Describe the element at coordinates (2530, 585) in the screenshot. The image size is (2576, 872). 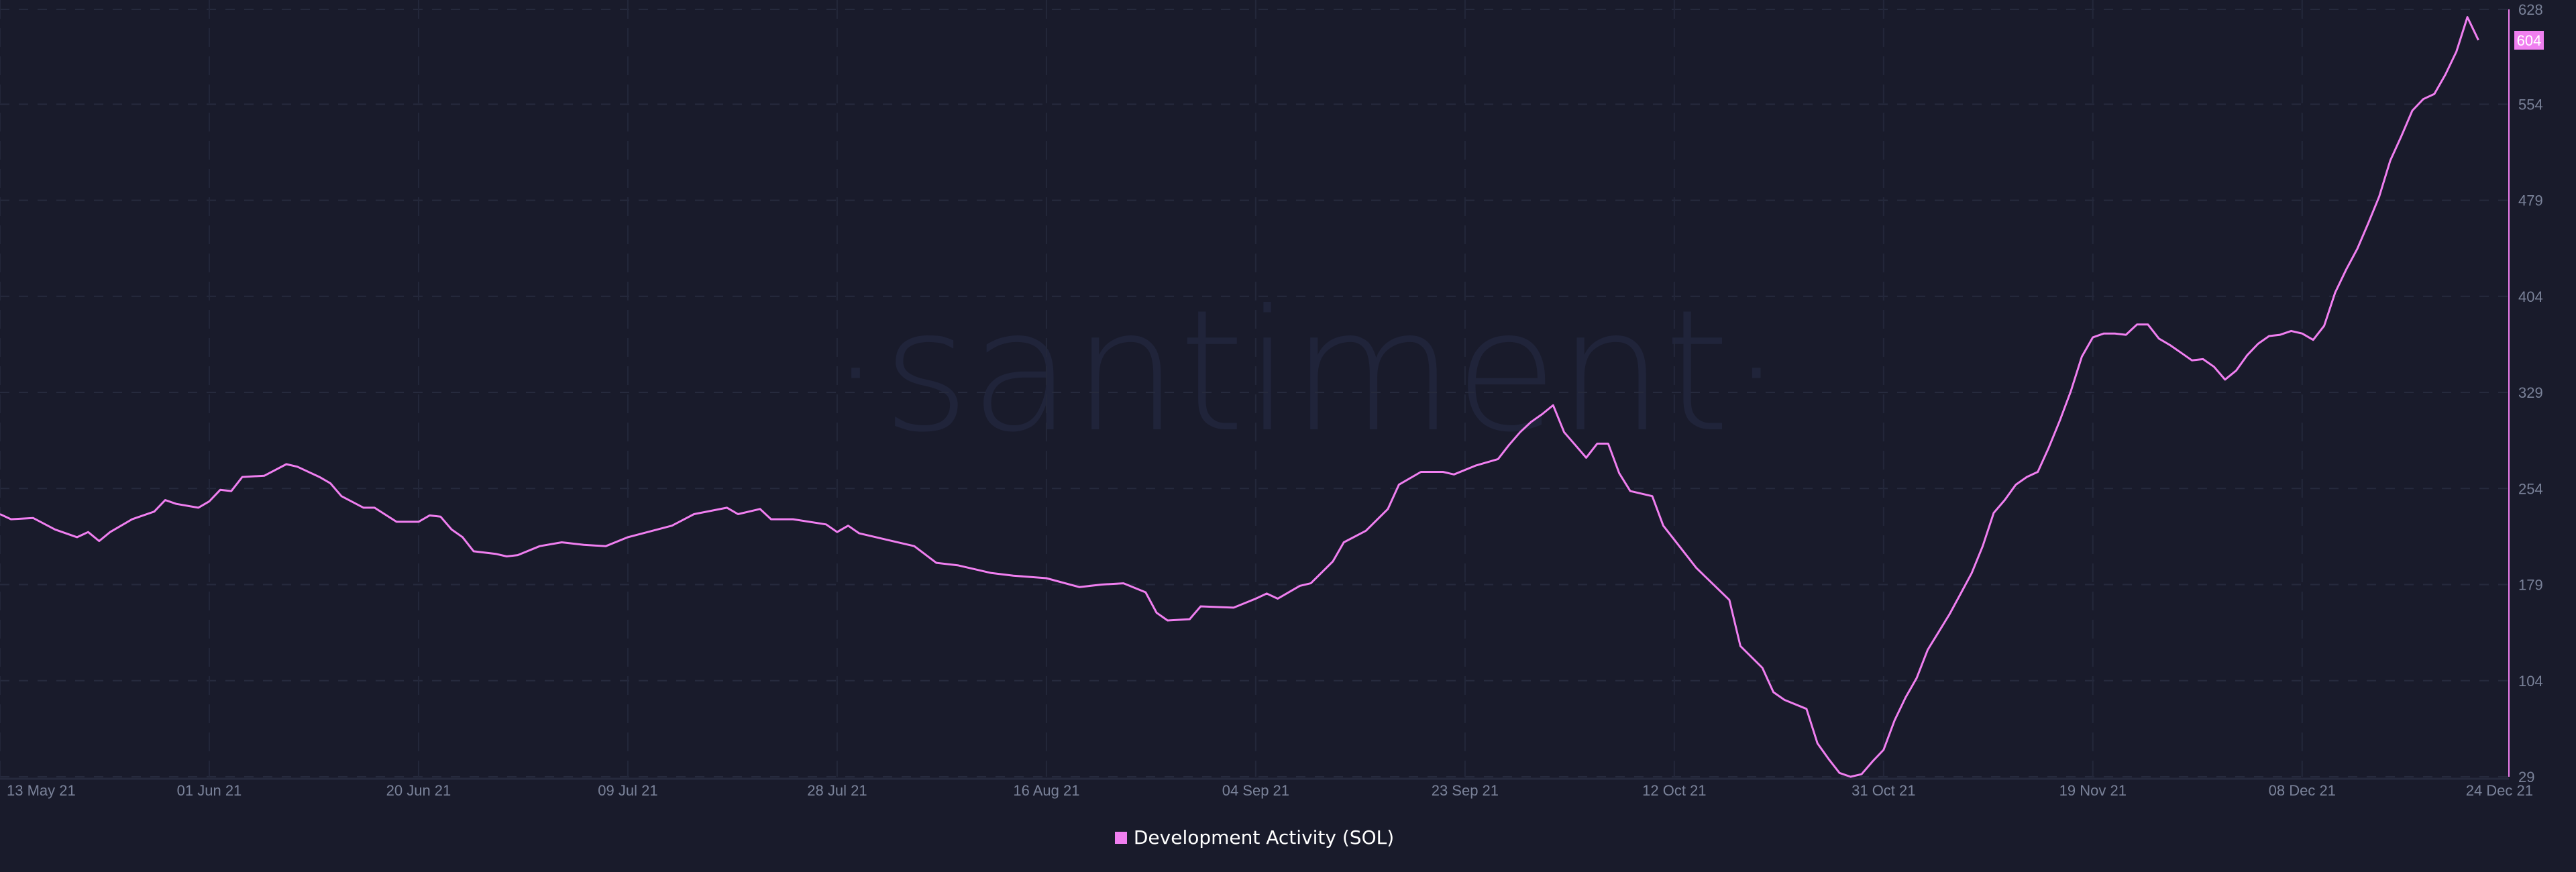
I see `y-tick-label: 179` at that location.